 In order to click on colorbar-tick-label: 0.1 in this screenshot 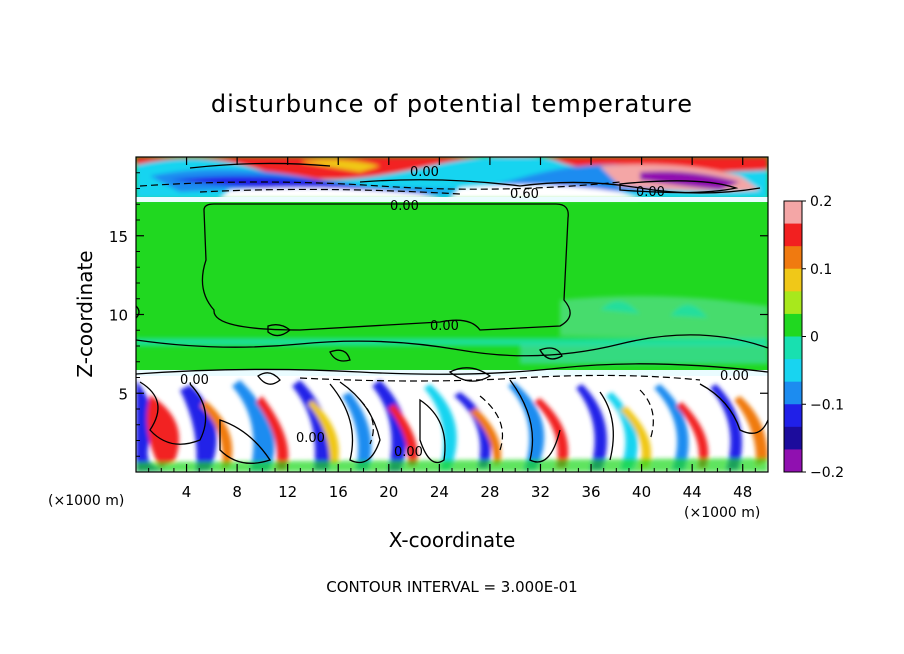, I will do `click(821, 270)`.